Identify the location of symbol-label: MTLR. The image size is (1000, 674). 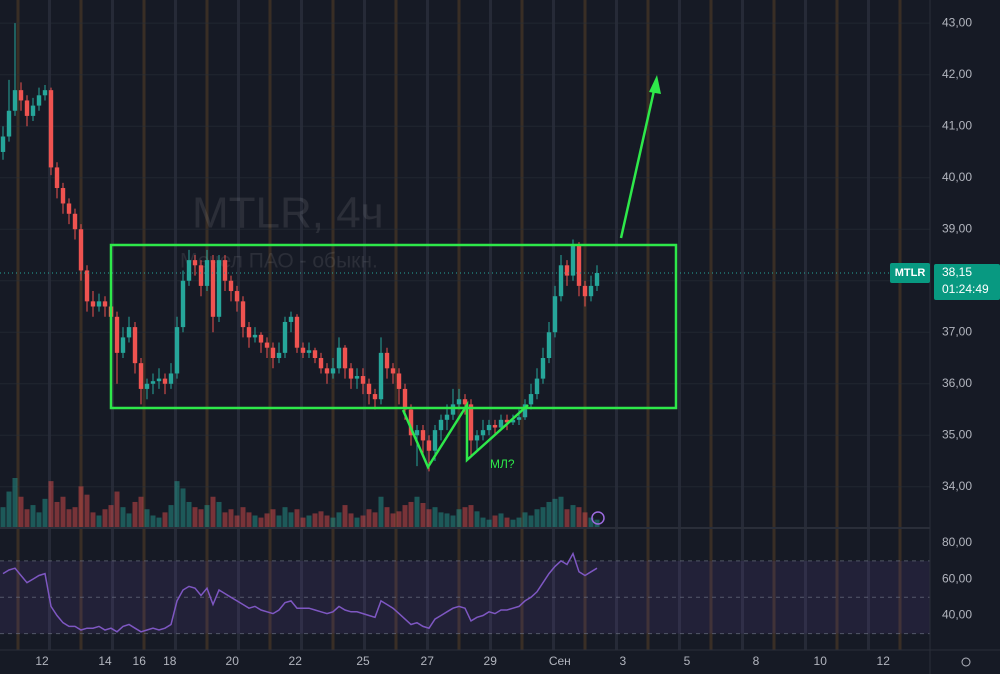
(910, 273).